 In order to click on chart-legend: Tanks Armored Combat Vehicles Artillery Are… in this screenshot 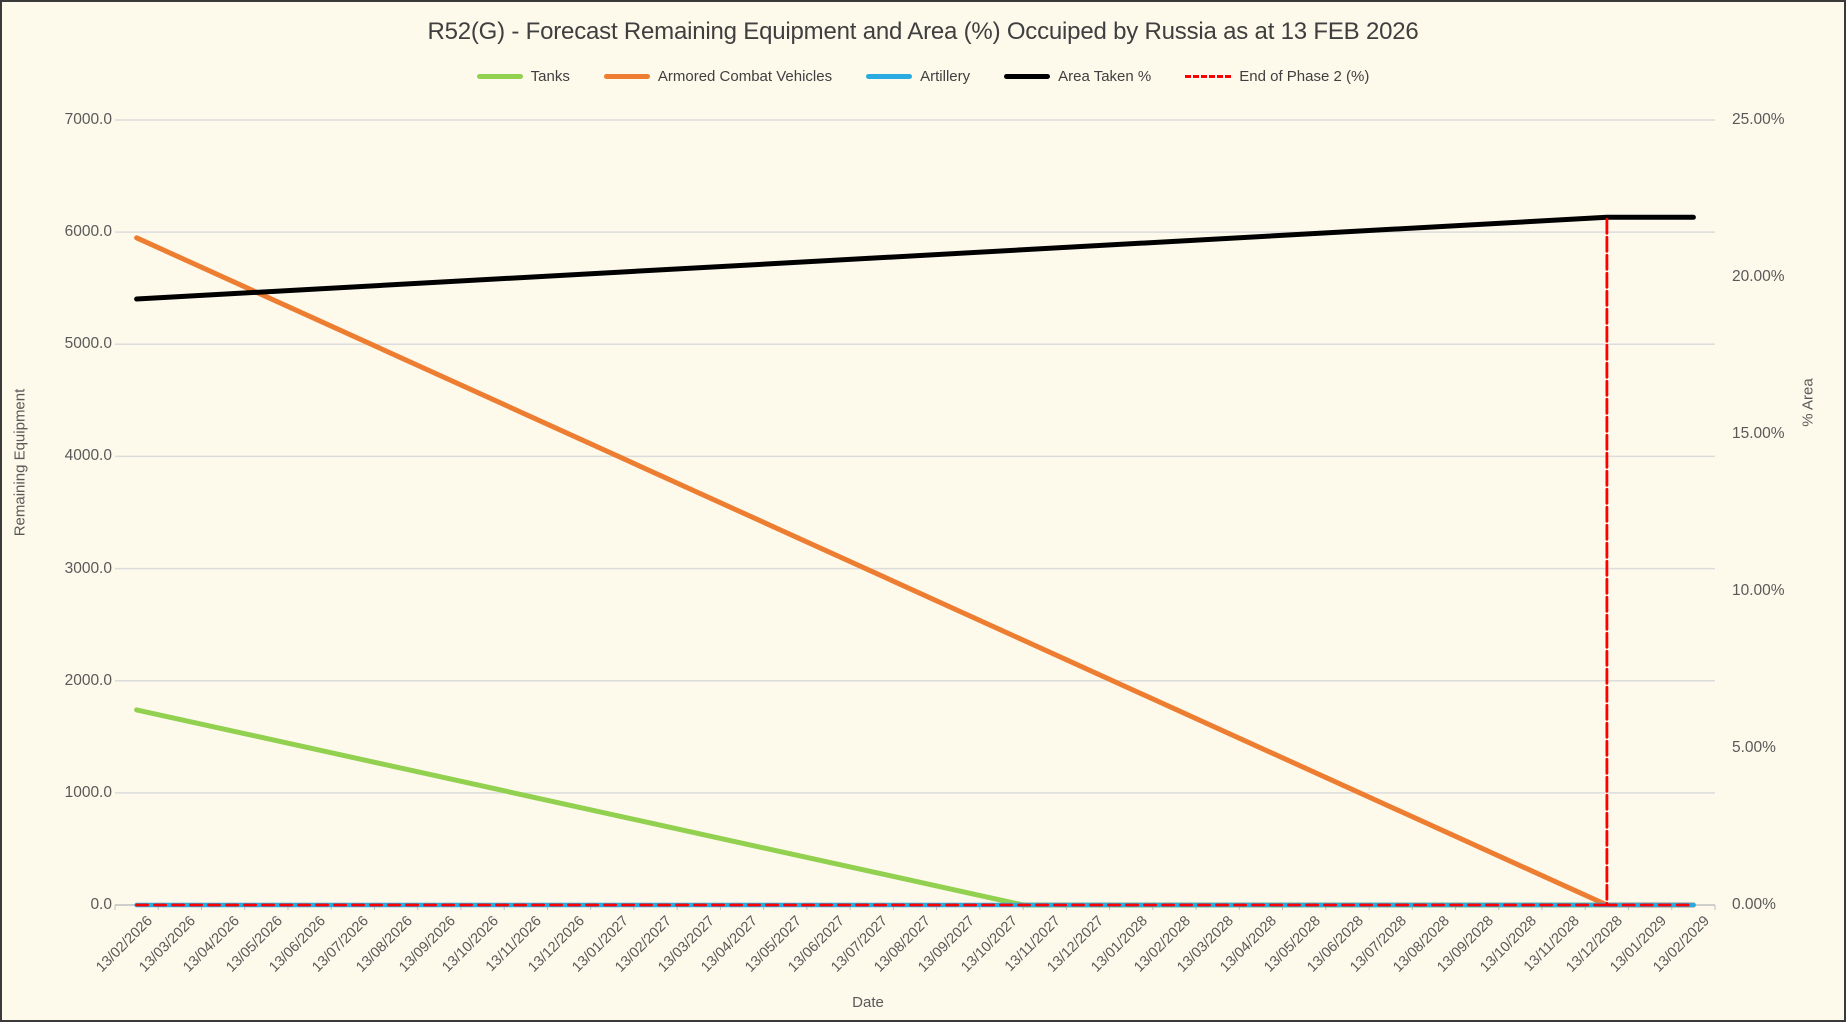, I will do `click(923, 76)`.